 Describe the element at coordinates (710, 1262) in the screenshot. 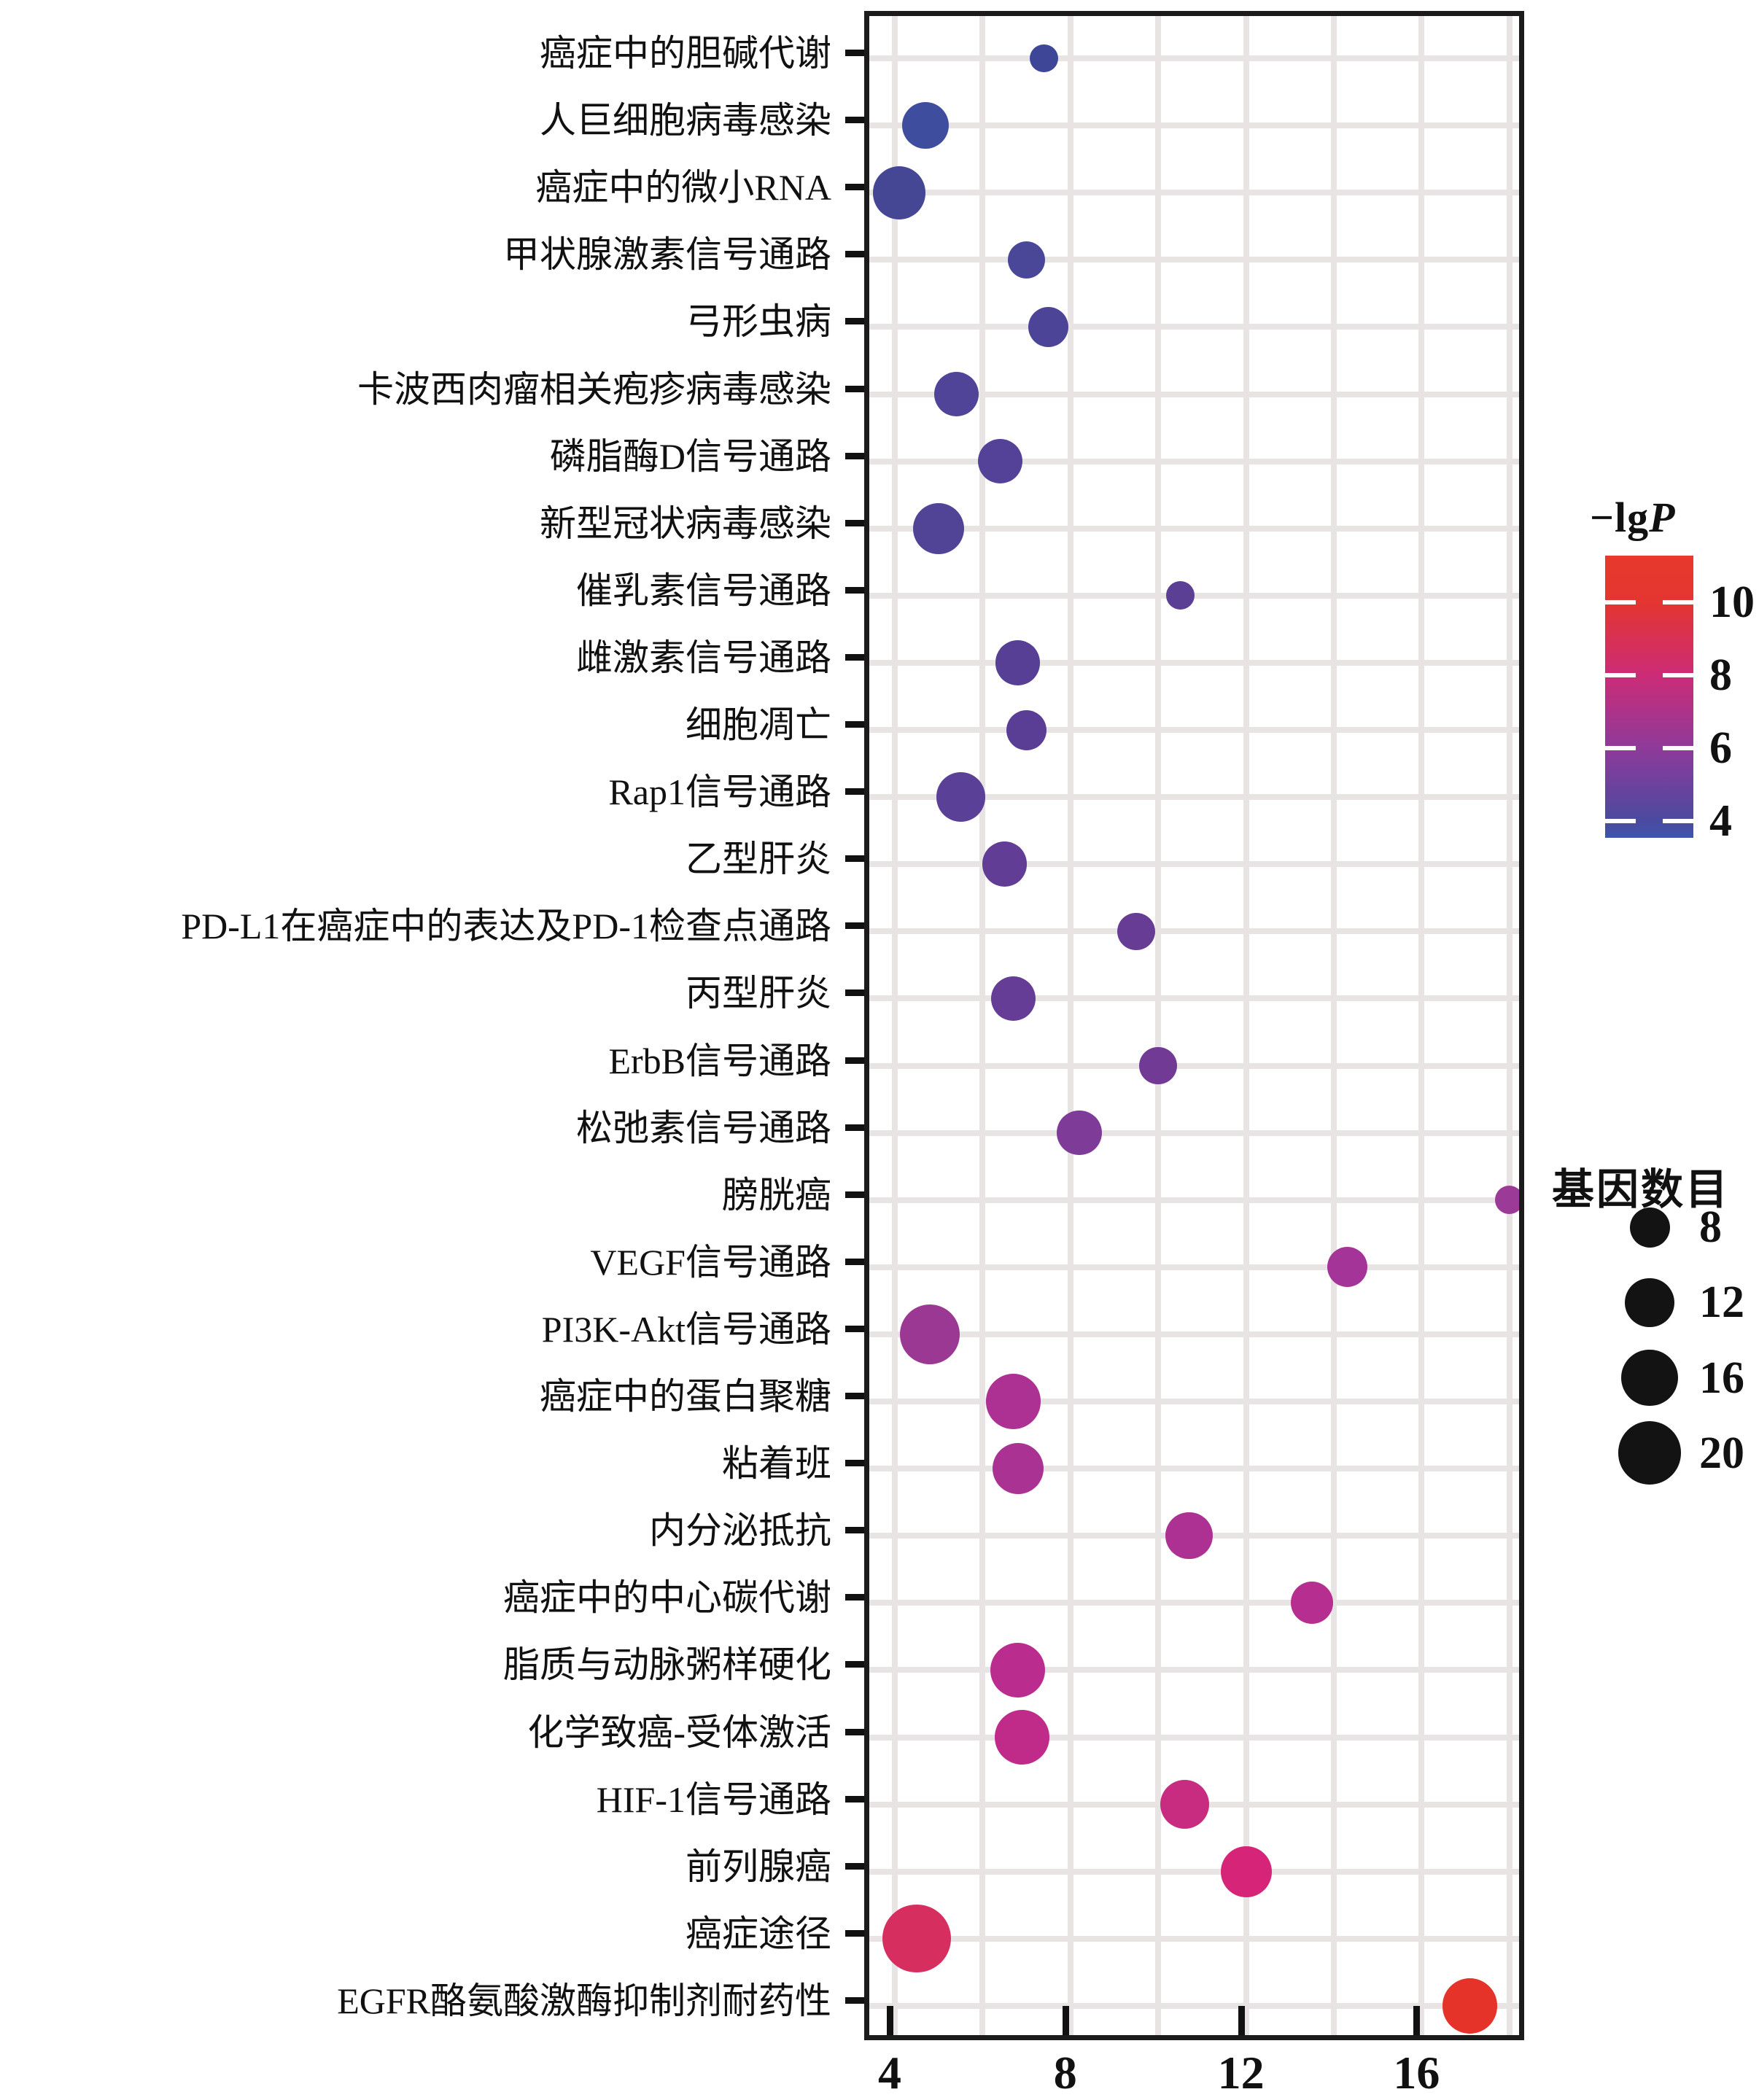

I see `y-axis-label: VEGF信号通路` at that location.